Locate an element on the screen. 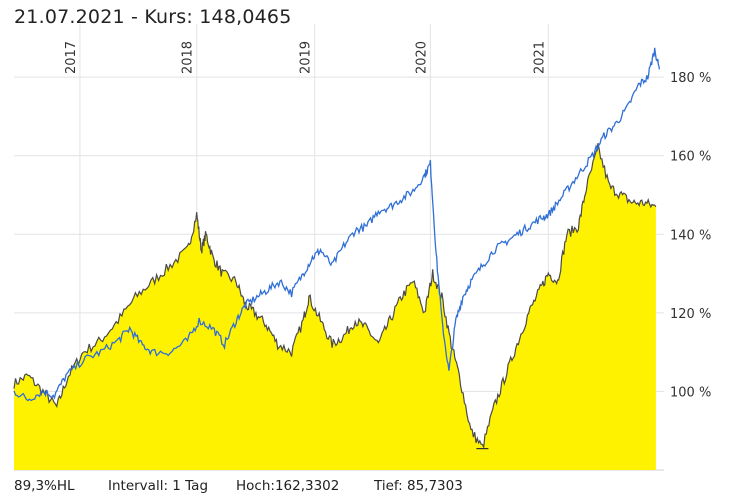  y-tick-label: 120 % is located at coordinates (690, 314).